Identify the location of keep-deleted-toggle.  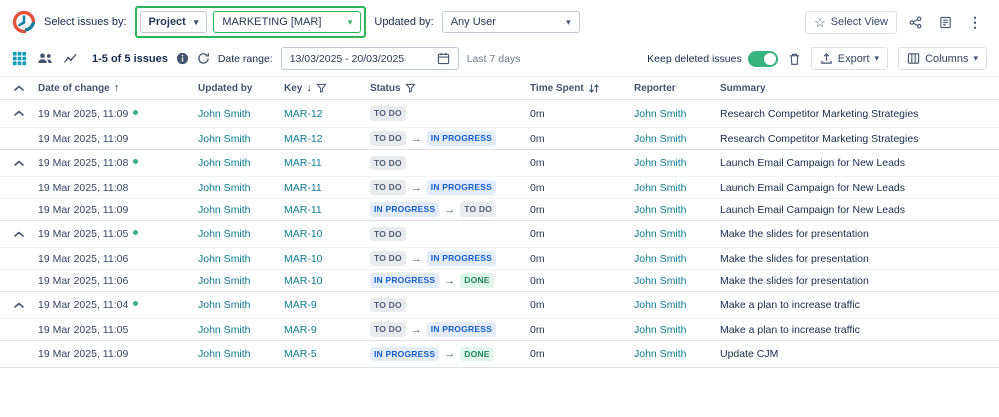
(762, 58).